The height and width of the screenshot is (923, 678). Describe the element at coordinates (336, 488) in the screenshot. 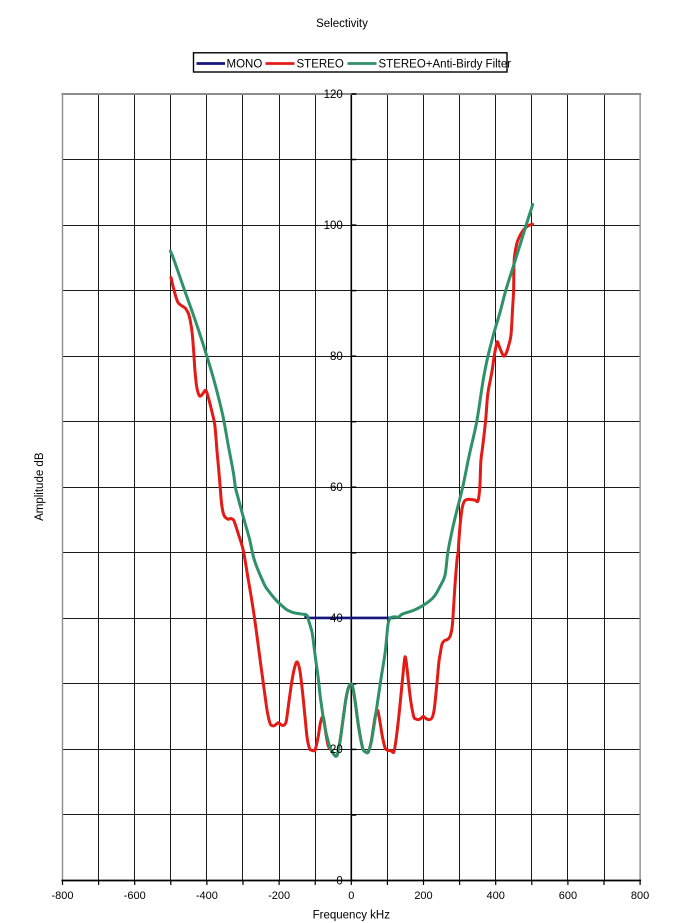

I see `svg-text: 60` at that location.